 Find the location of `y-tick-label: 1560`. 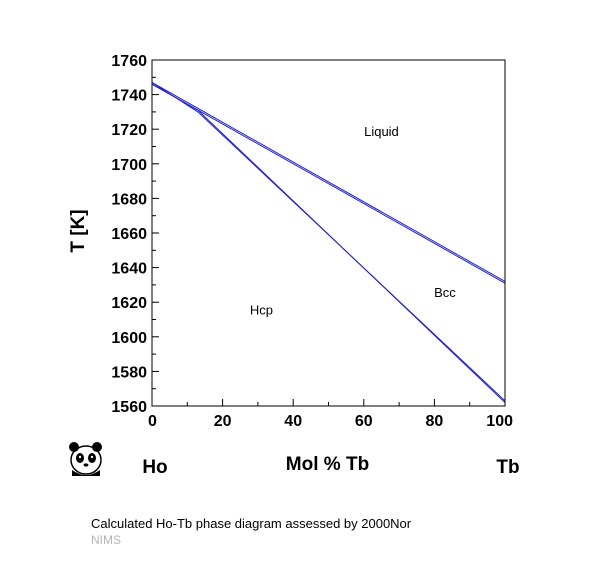

y-tick-label: 1560 is located at coordinates (129, 407).